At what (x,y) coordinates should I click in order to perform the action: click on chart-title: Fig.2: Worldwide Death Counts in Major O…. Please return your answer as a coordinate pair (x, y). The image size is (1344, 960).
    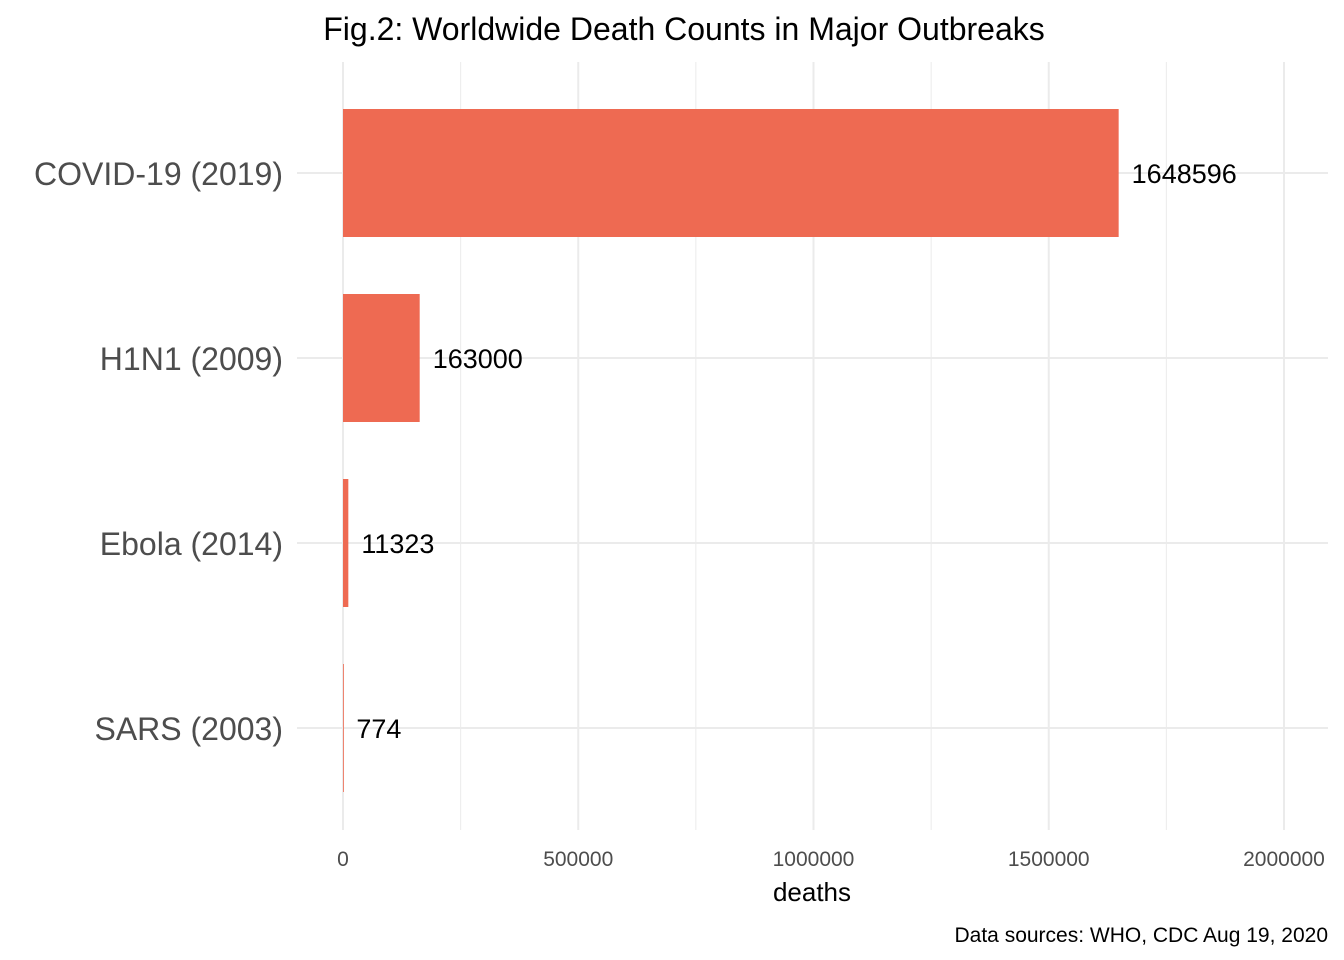
    Looking at the image, I should click on (684, 29).